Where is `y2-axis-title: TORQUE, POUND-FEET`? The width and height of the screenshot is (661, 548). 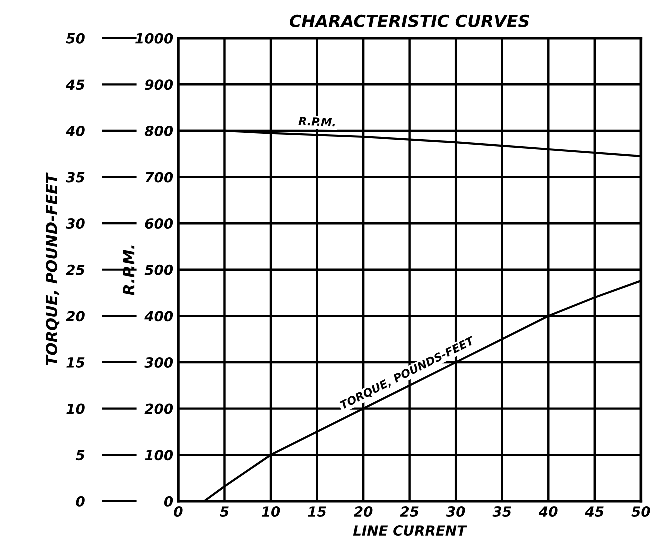
y2-axis-title: TORQUE, POUND-FEET is located at coordinates (53, 269).